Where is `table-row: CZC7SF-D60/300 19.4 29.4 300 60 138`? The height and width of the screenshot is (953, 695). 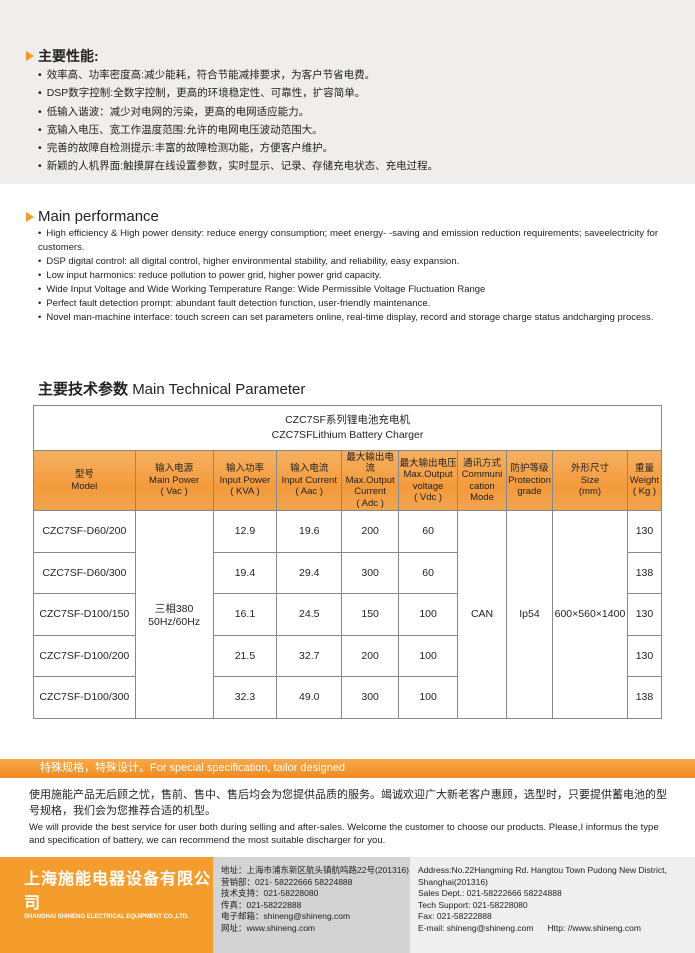
table-row: CZC7SF-D60/300 19.4 29.4 300 60 138 is located at coordinates (348, 572).